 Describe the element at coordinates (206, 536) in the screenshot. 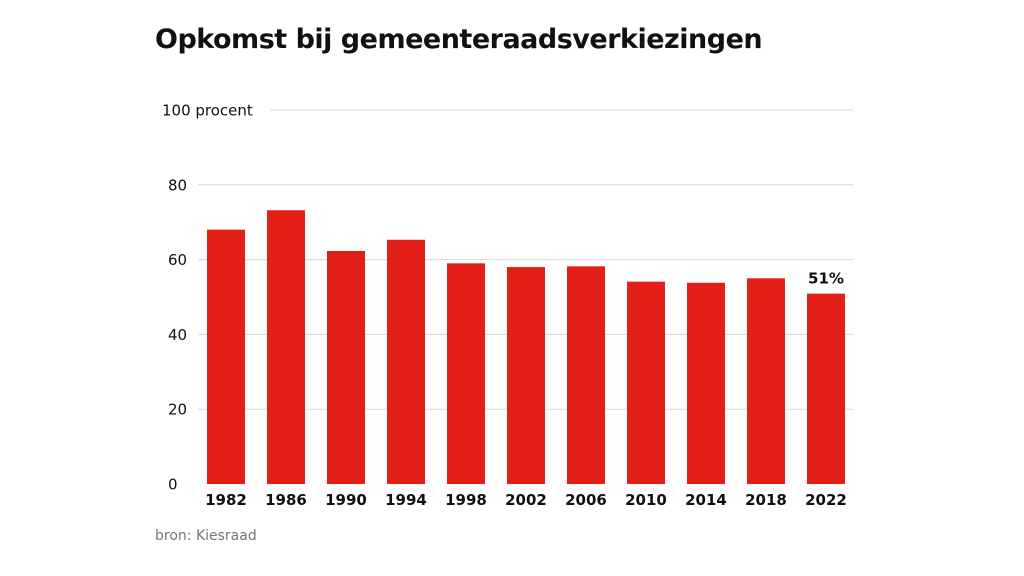

I see `source-note: bron: Kiesraad` at that location.